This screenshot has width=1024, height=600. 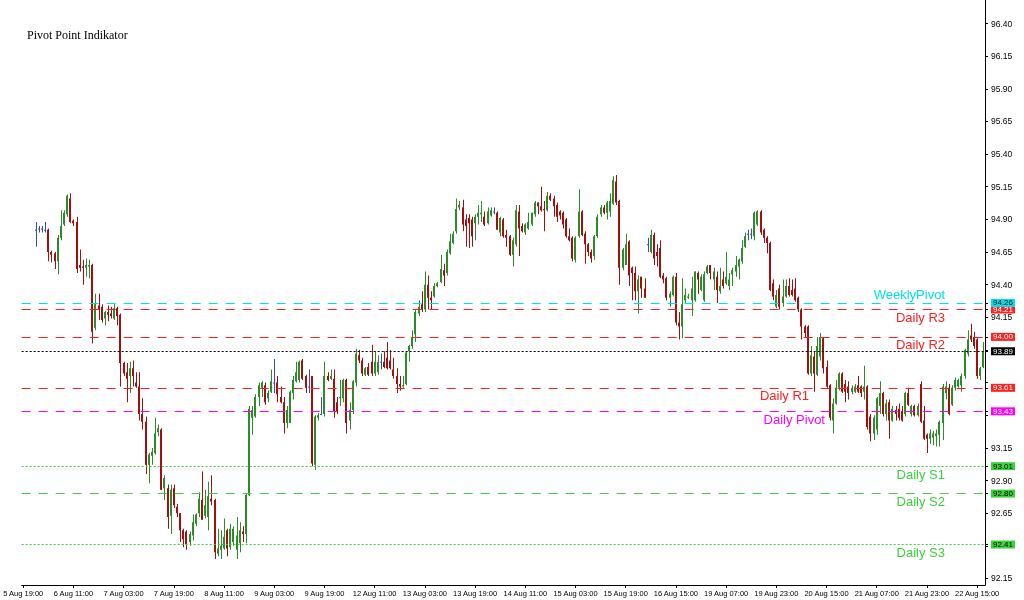 What do you see at coordinates (1002, 219) in the screenshot?
I see `y-tick-label: 94.90` at bounding box center [1002, 219].